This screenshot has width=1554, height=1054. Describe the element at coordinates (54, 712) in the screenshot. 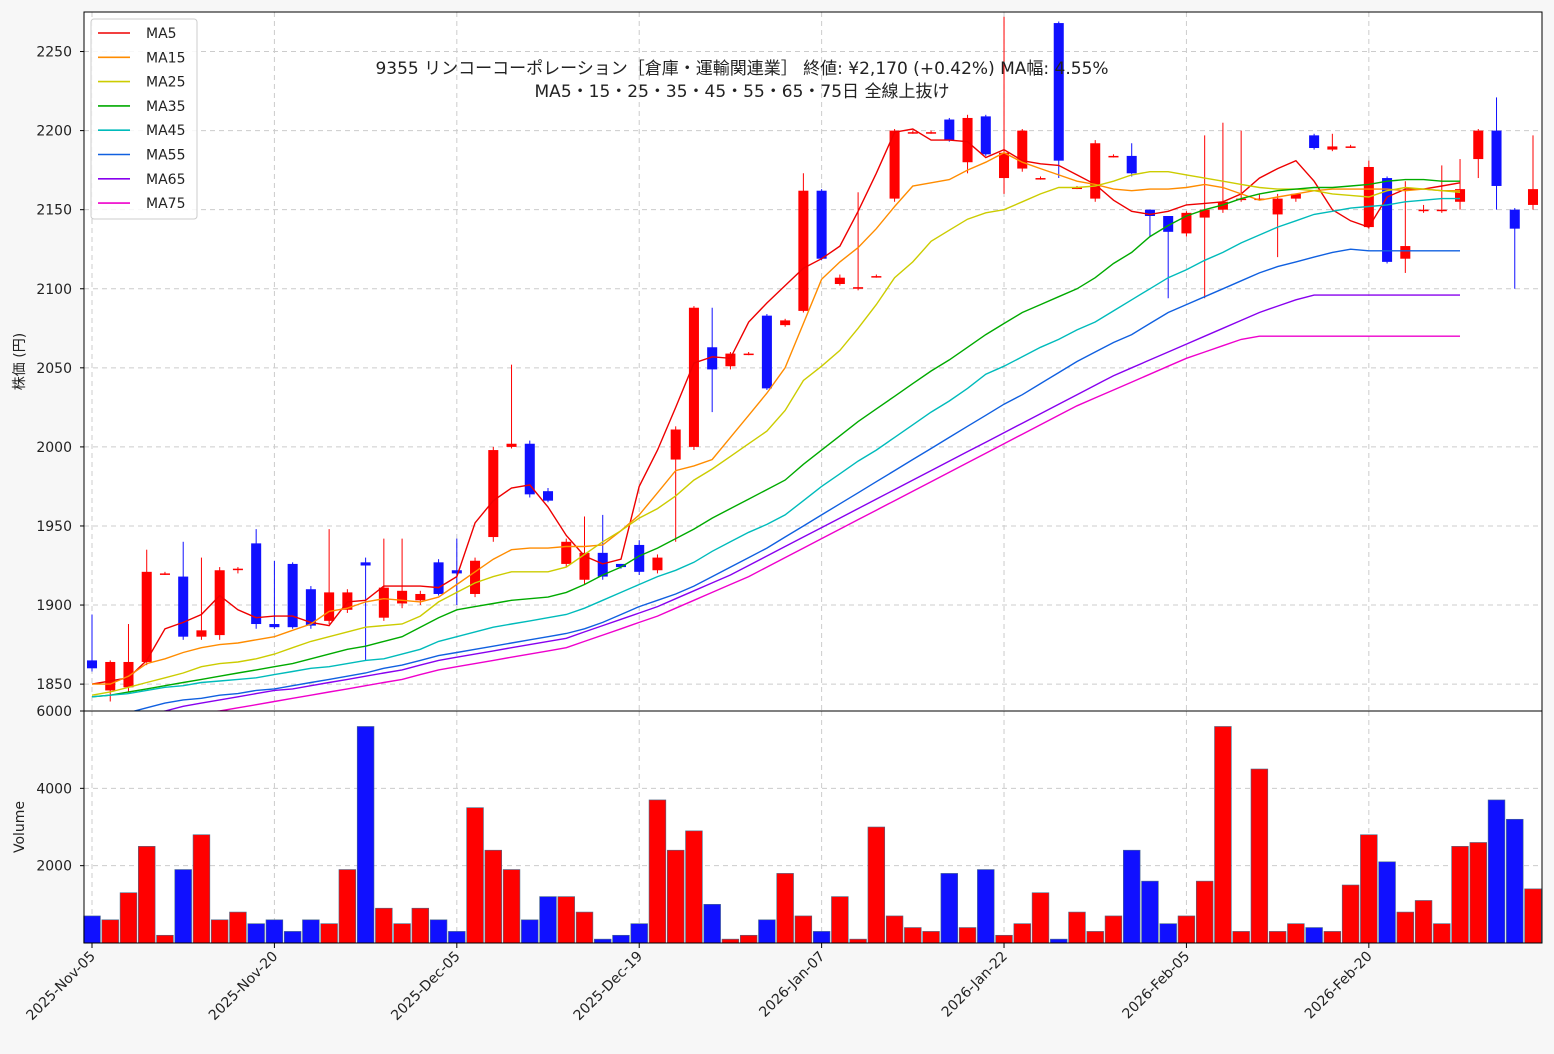

I see `volume-ytick-label: 6000` at that location.